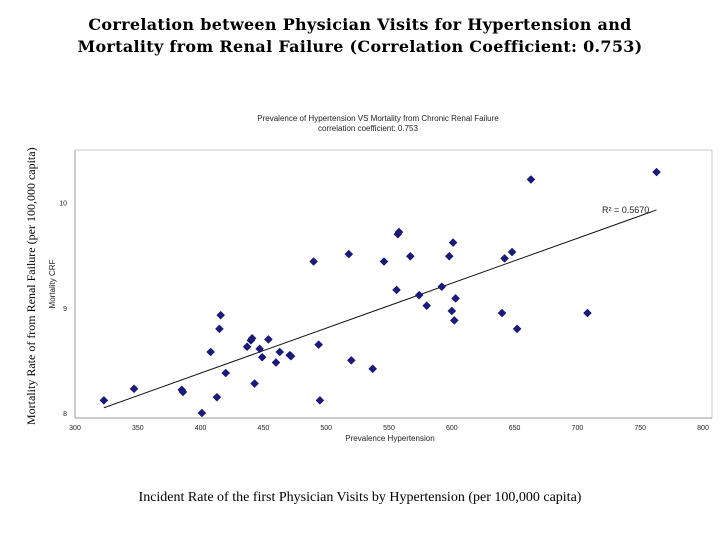  What do you see at coordinates (389, 438) in the screenshot?
I see `chart-x-axis-label: Prevalence Hypertension` at bounding box center [389, 438].